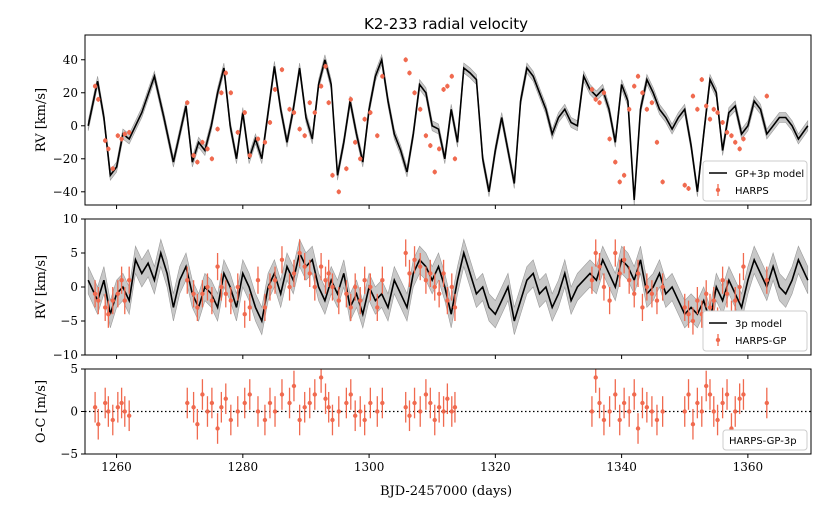 The width and height of the screenshot is (830, 511). I want to click on x-axis-label: BJD-2457000 (days), so click(446, 491).